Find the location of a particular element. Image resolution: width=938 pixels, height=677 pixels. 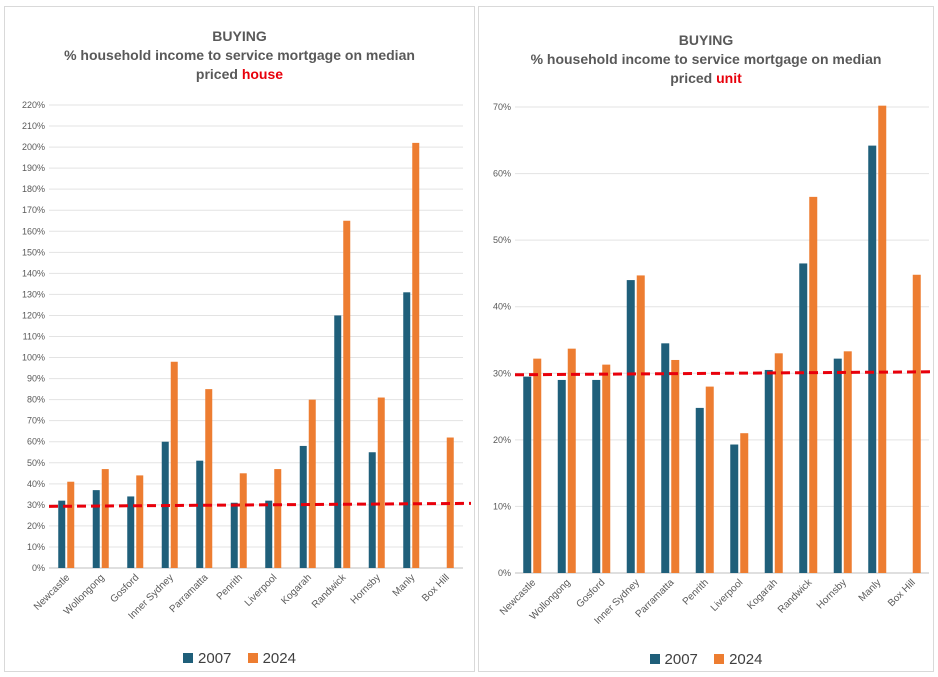

chart-title-line3: priced unit is located at coordinates (706, 78).